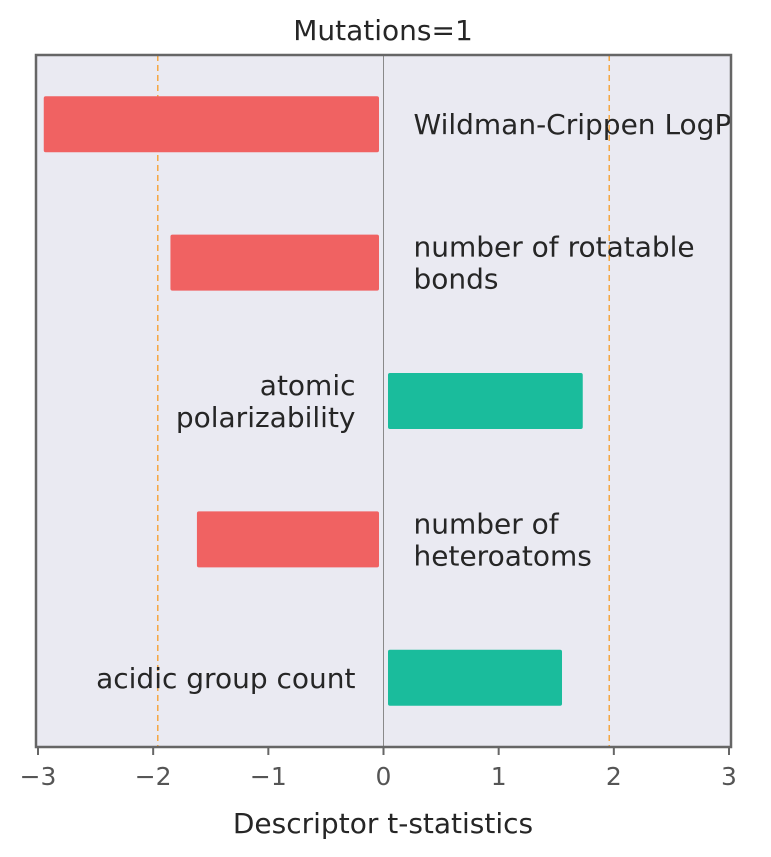 The height and width of the screenshot is (857, 771). I want to click on bar-label-line: heteroatoms, so click(503, 555).